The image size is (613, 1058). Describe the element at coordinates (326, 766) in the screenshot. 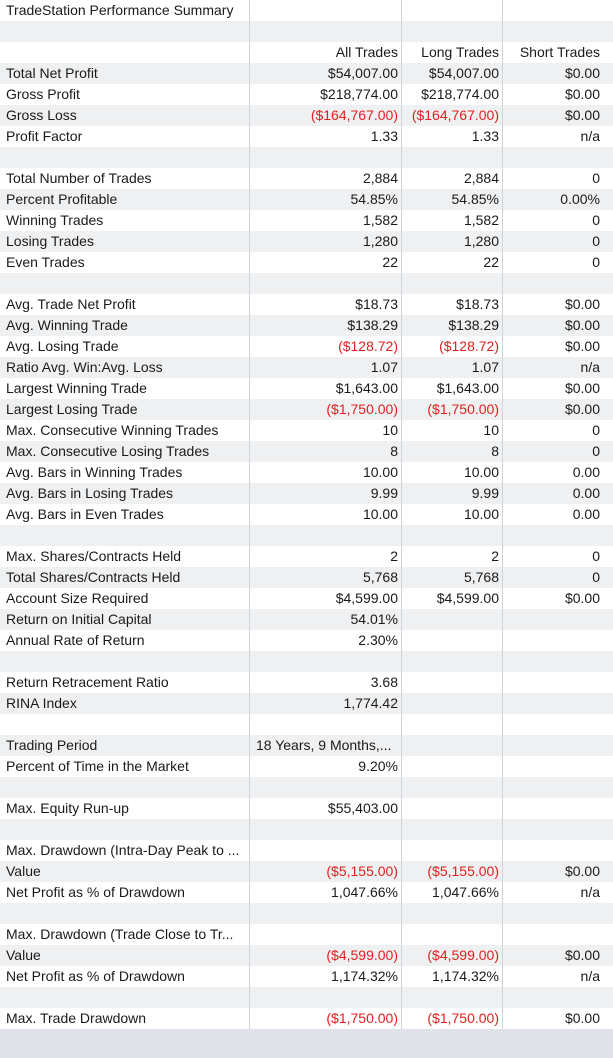

I see `metric-value-all-trades: 9.20%` at that location.